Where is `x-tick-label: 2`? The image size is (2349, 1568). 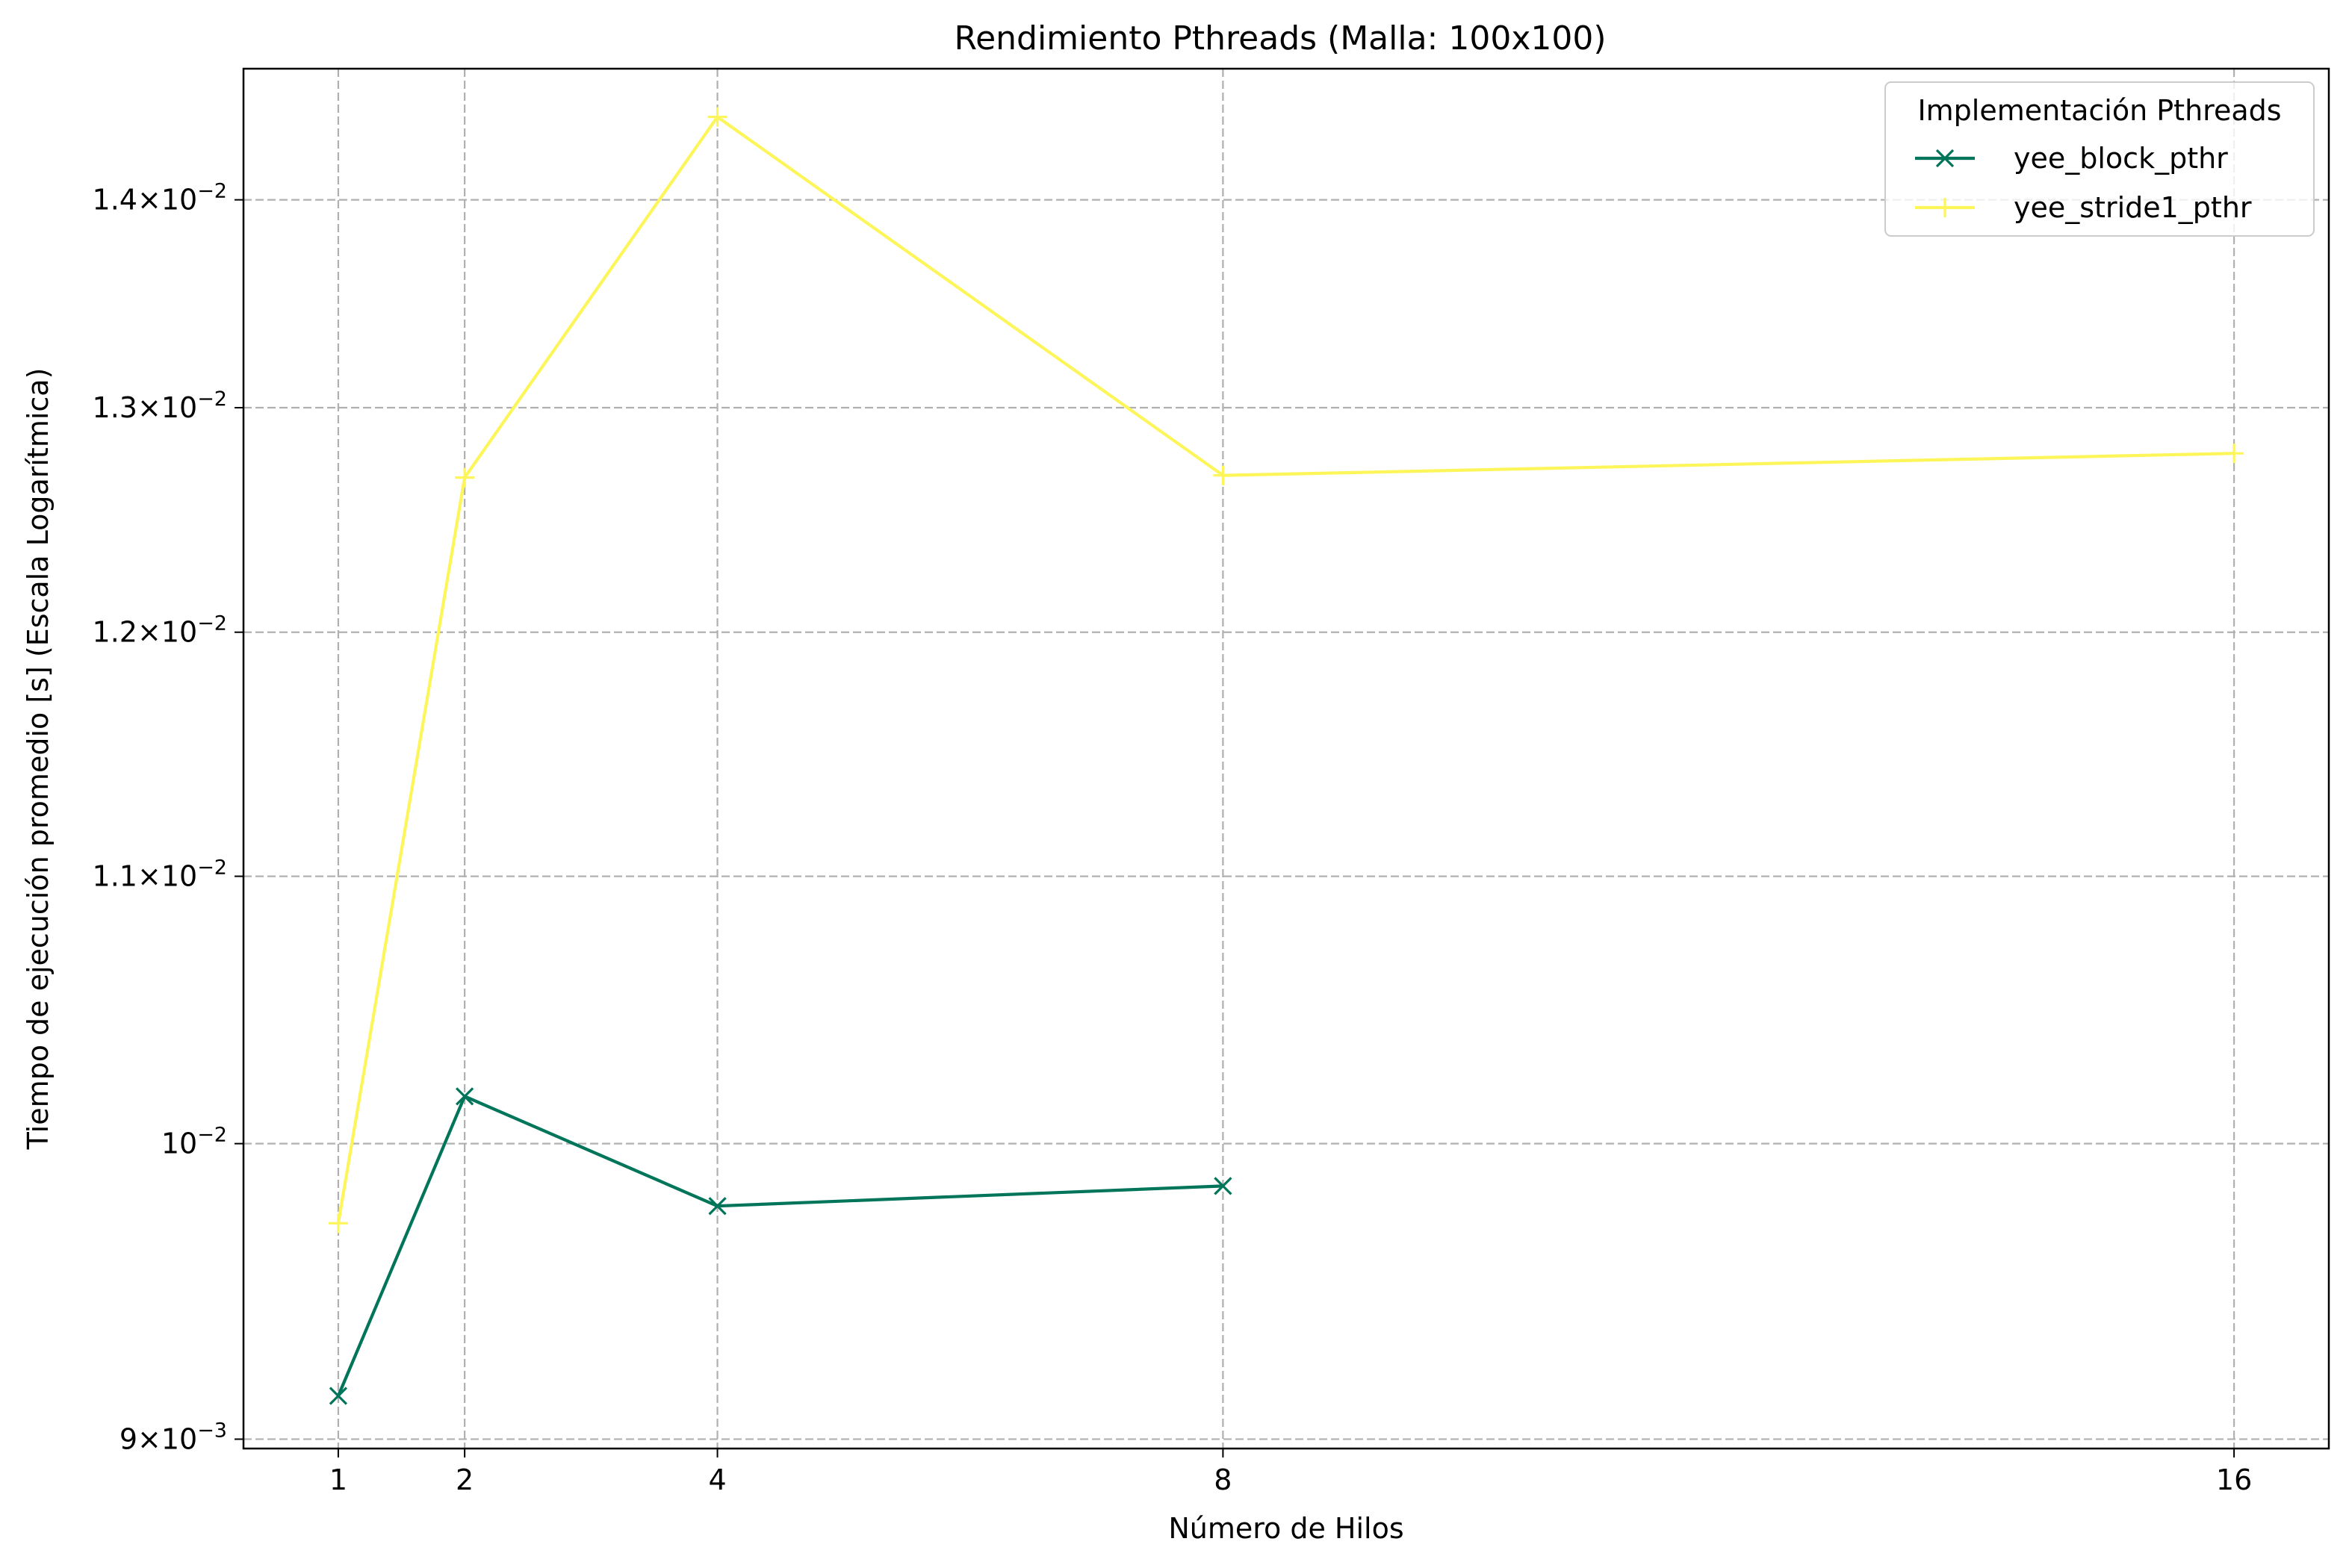
x-tick-label: 2 is located at coordinates (465, 1479).